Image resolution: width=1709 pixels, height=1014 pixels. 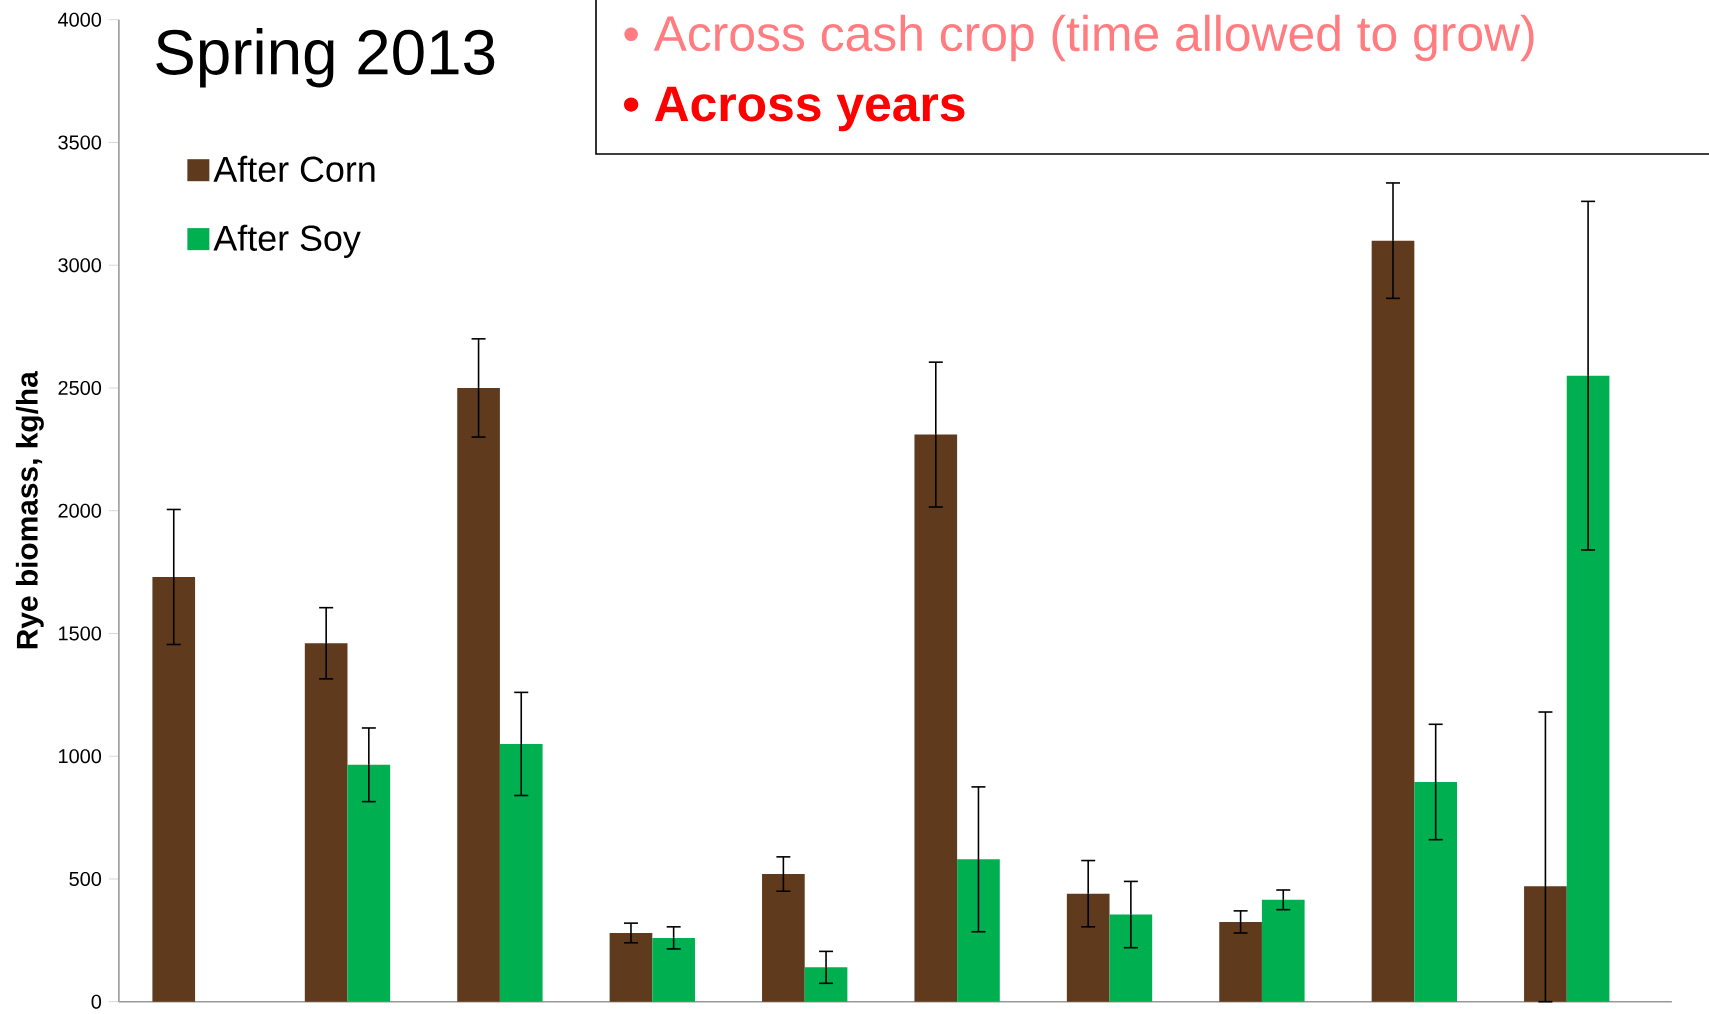 I want to click on y-tick-label: 4000, so click(x=79, y=19).